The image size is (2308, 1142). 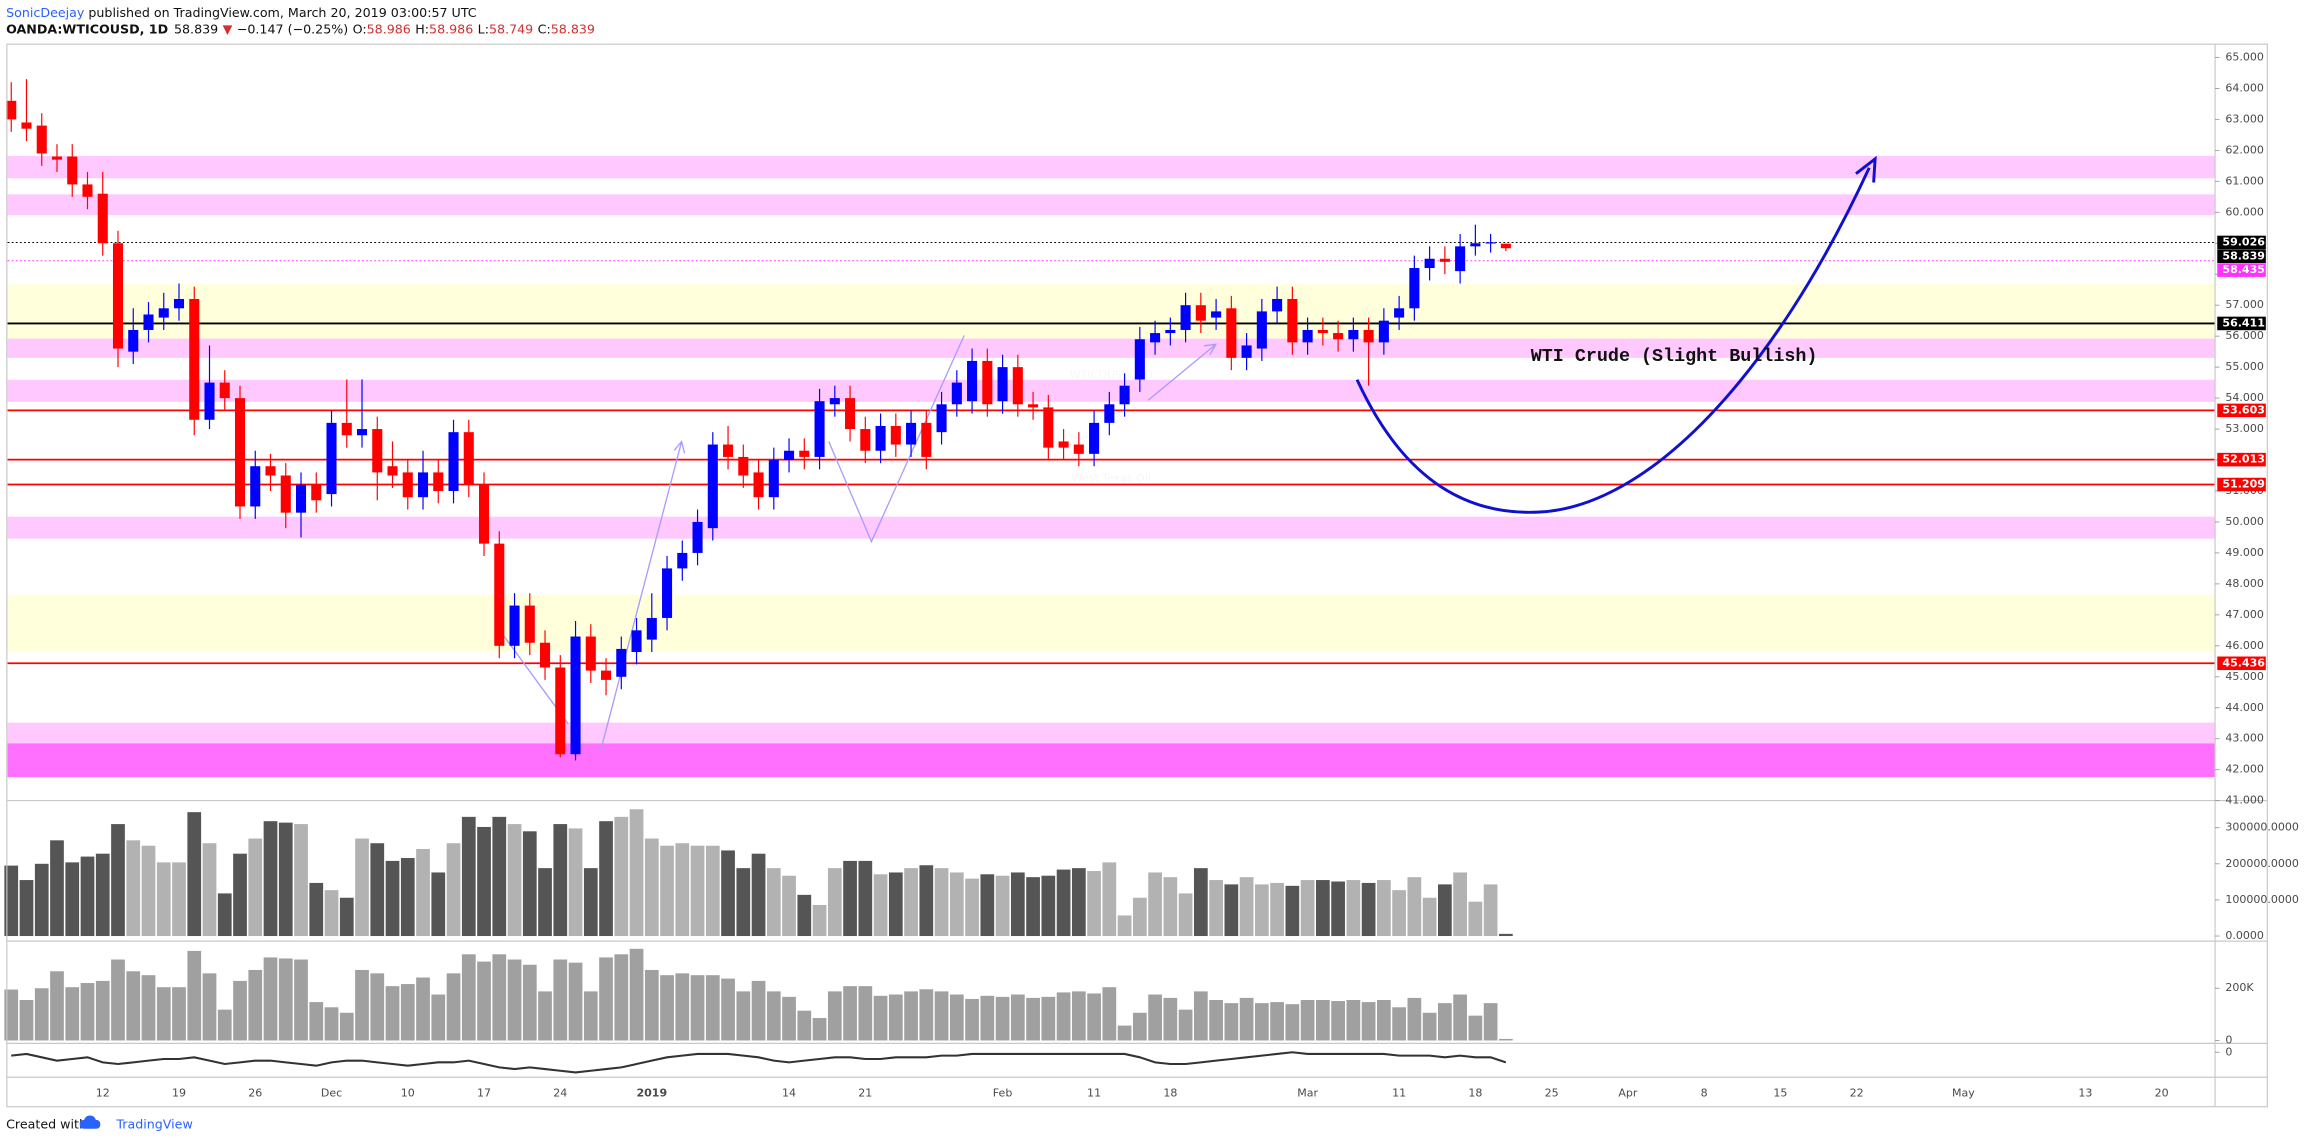 I want to click on author: SonicDeejay, so click(x=45, y=12).